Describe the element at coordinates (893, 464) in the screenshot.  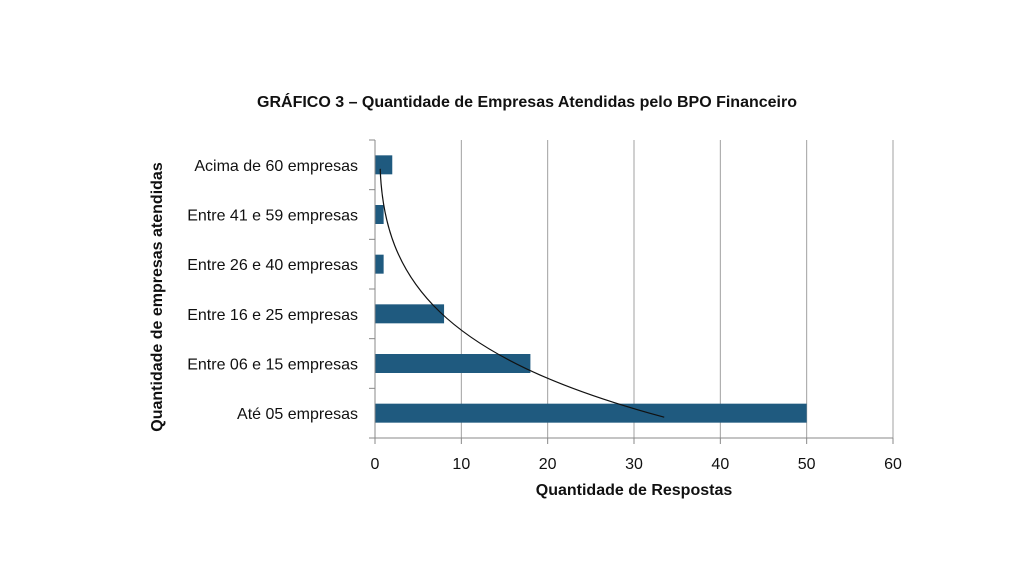
I see `x-tick-label: 60` at that location.